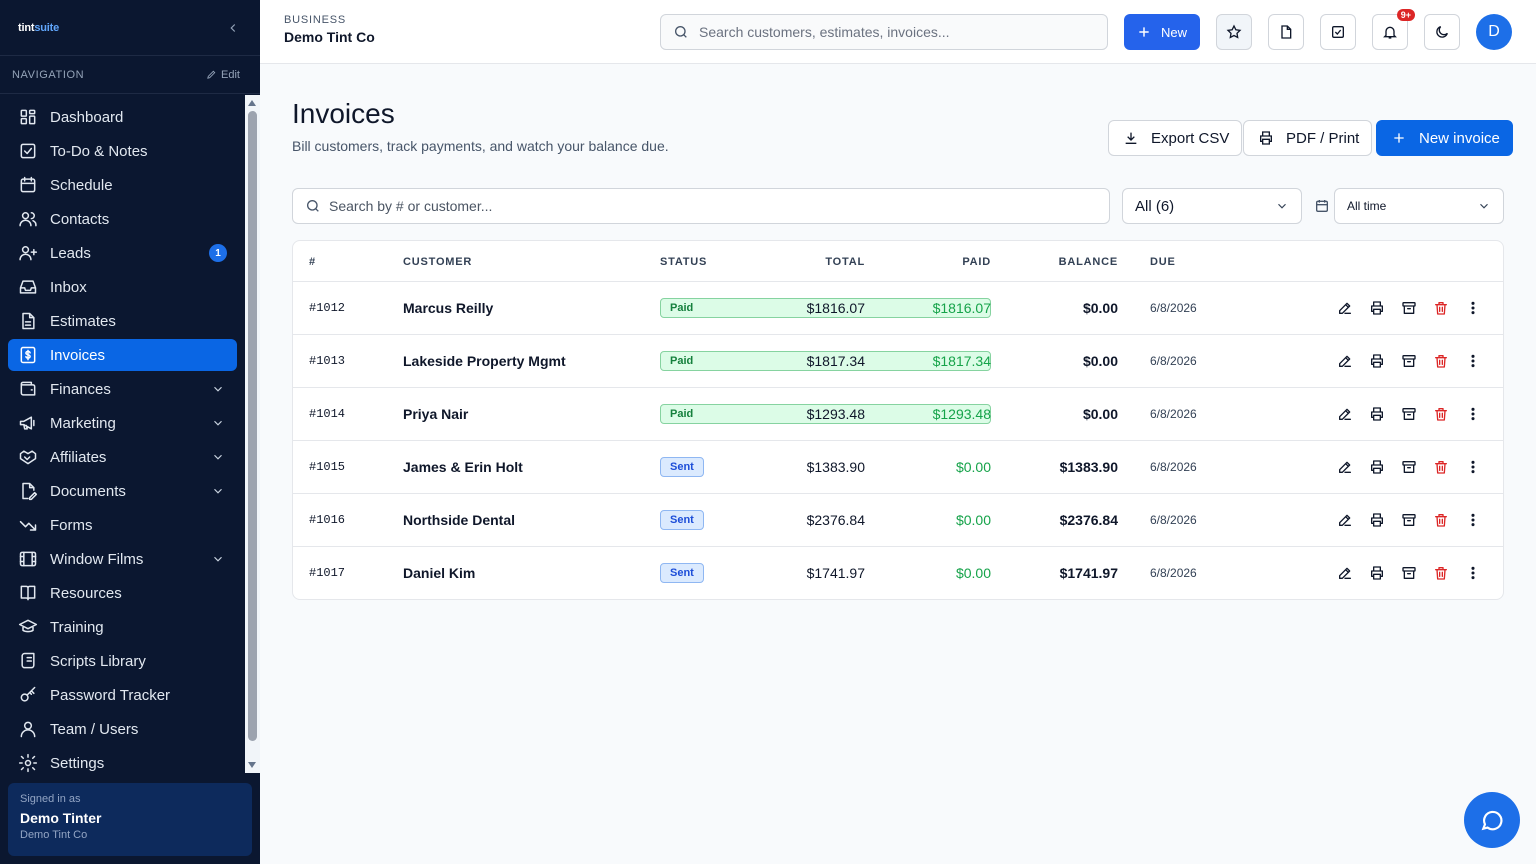  Describe the element at coordinates (327, 414) in the screenshot. I see `invoice-number: #1014` at that location.